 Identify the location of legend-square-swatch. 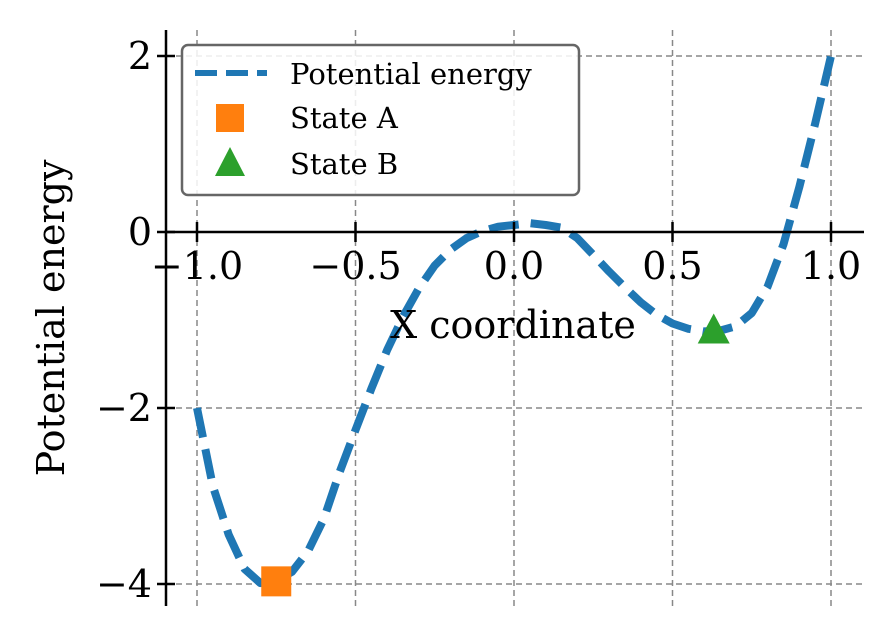
(230, 118).